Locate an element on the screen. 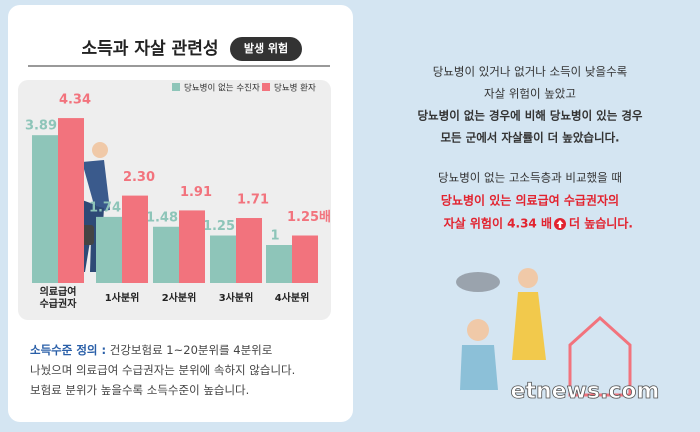  summary-line: 당뇨병이 없는 경우에 비해 당뇨병이 있는 경우 is located at coordinates (529, 116).